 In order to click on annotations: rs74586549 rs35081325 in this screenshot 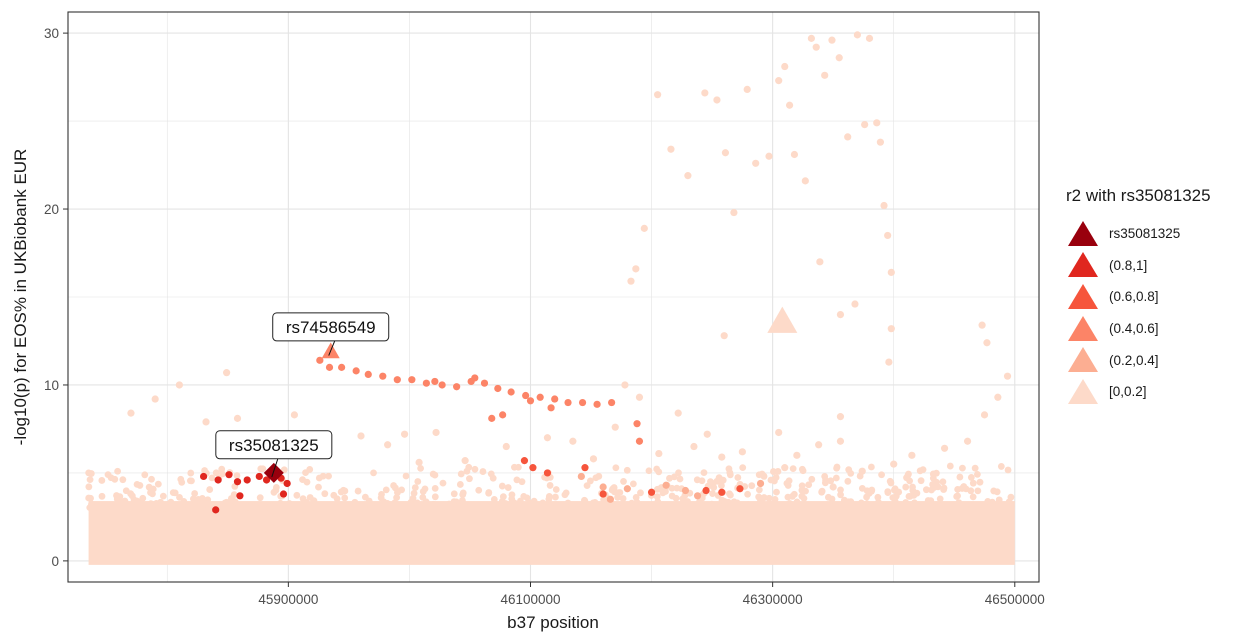, I will do `click(302, 395)`.